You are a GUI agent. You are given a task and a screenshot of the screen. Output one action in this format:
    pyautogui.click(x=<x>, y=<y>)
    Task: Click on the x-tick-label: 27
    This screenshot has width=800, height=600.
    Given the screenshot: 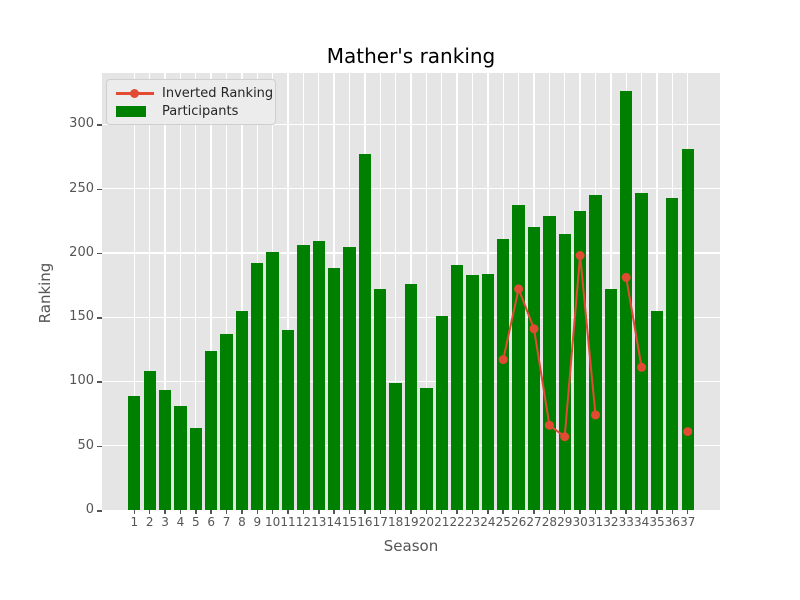 What is the action you would take?
    pyautogui.click(x=534, y=522)
    